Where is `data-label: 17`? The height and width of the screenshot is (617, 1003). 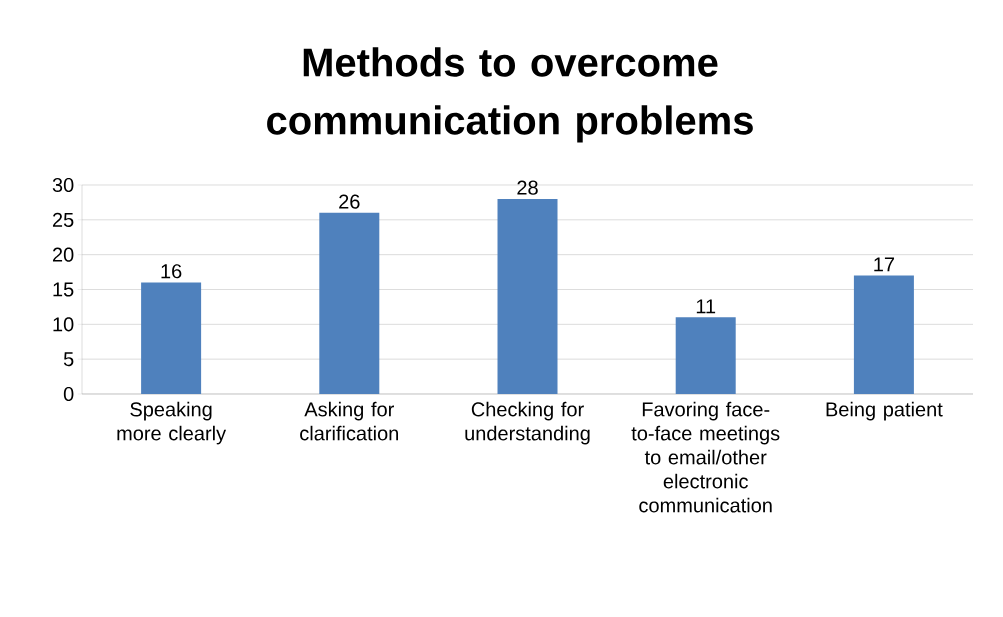 data-label: 17 is located at coordinates (884, 264).